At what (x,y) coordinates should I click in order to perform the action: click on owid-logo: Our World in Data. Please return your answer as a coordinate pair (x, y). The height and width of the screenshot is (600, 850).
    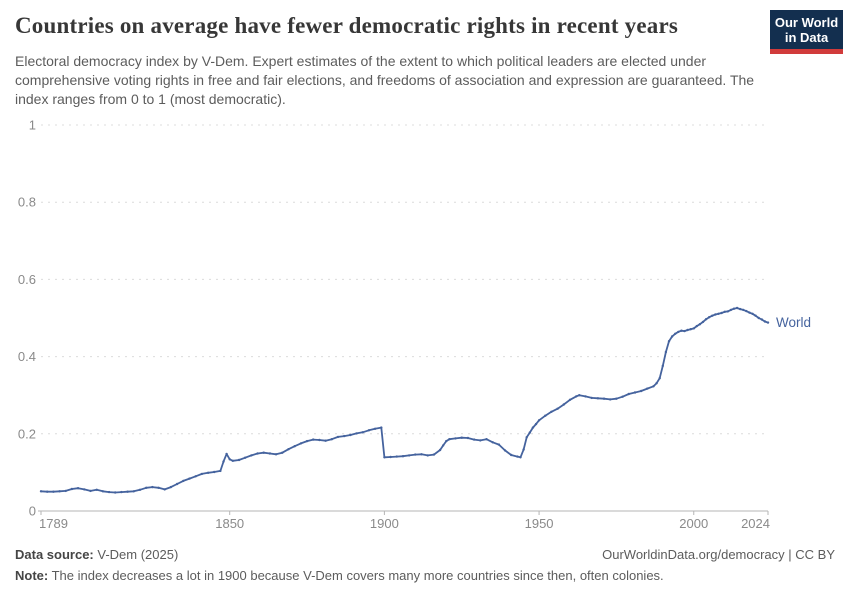
    Looking at the image, I should click on (806, 32).